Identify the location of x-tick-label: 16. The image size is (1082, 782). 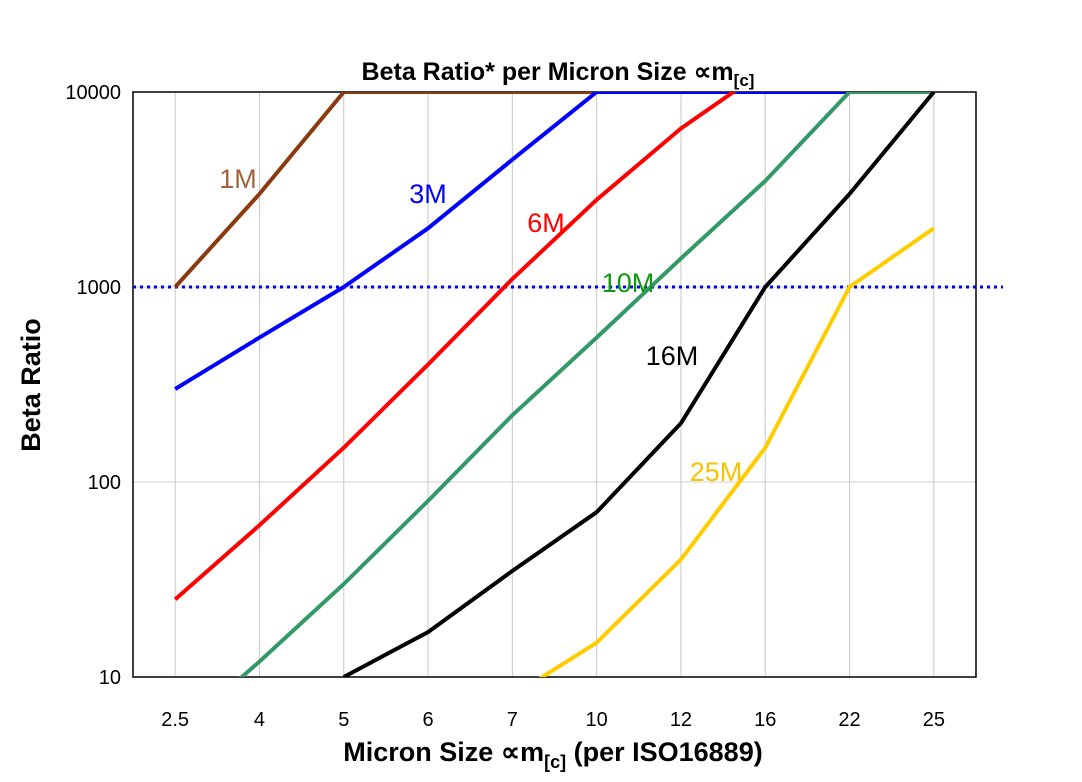
(765, 720).